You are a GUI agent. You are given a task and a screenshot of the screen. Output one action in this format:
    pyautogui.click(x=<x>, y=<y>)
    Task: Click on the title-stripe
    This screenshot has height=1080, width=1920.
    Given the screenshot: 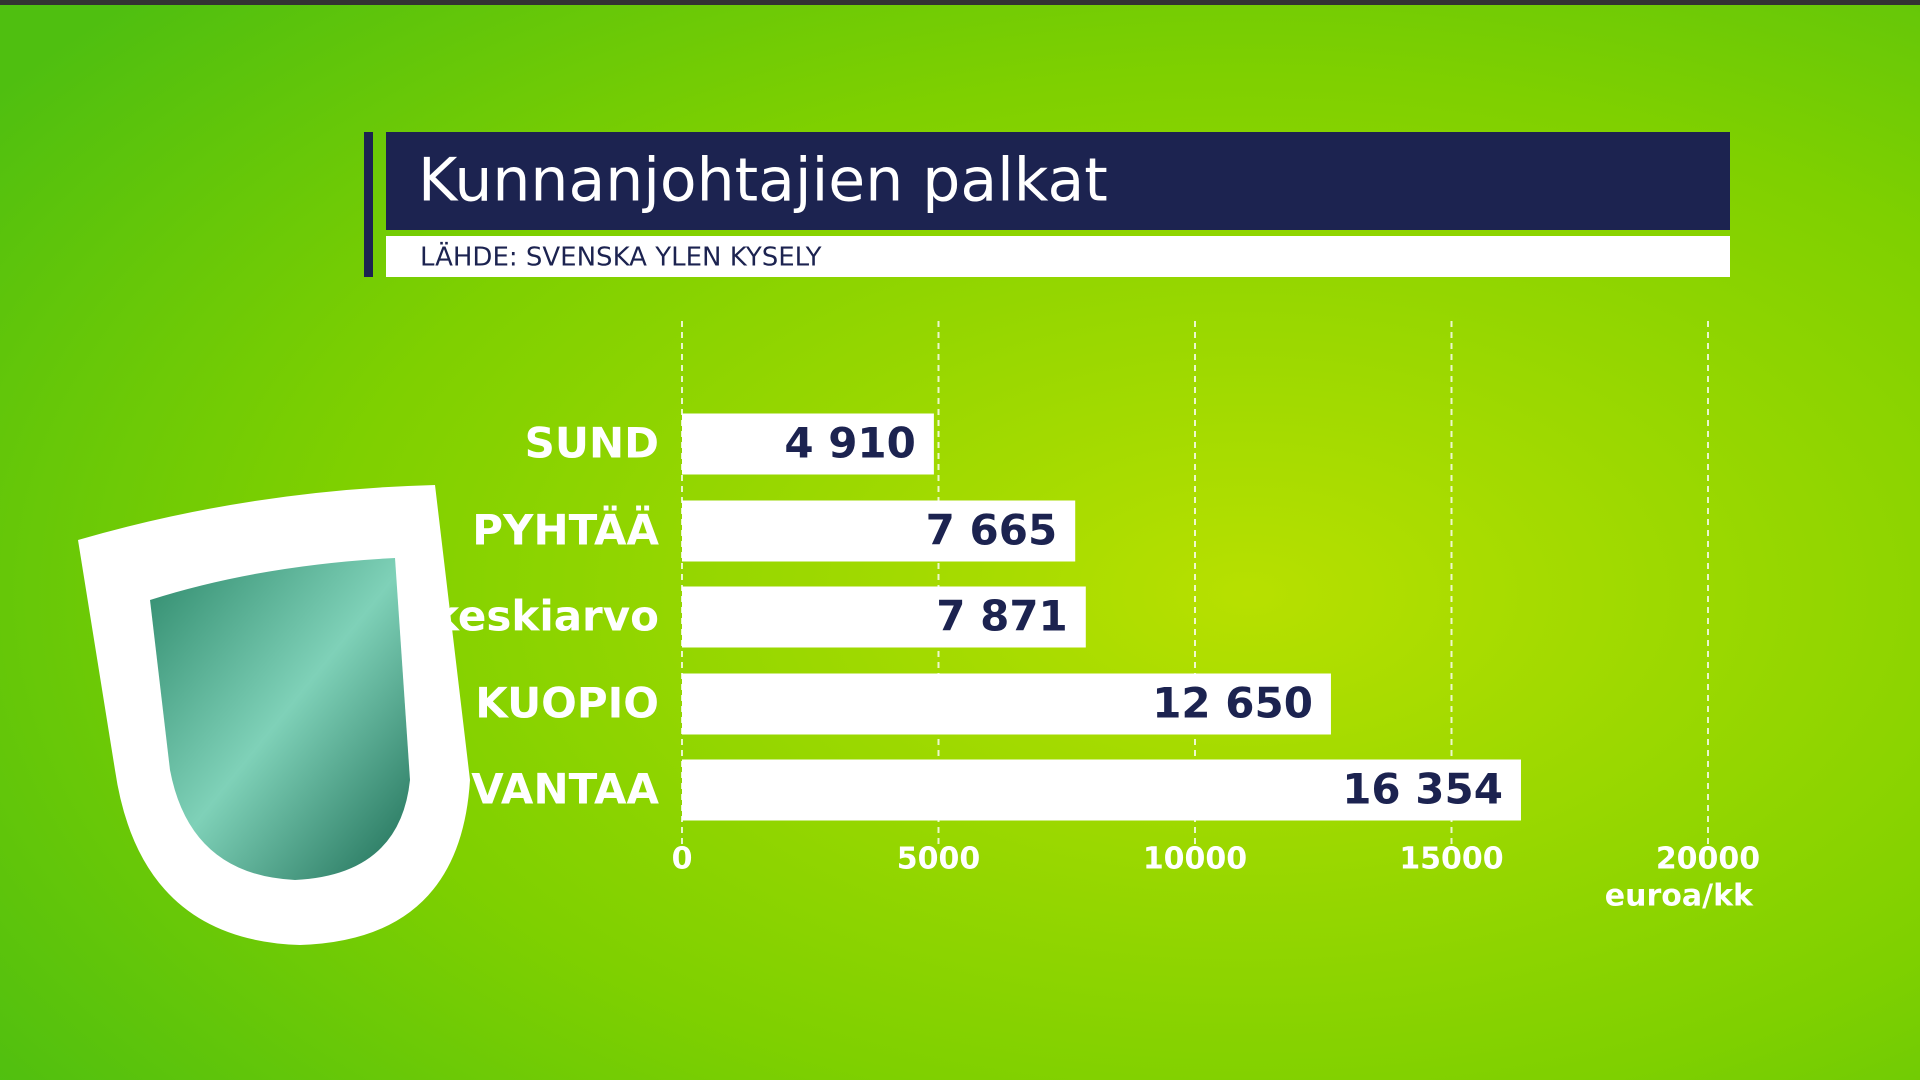 What is the action you would take?
    pyautogui.click(x=368, y=204)
    